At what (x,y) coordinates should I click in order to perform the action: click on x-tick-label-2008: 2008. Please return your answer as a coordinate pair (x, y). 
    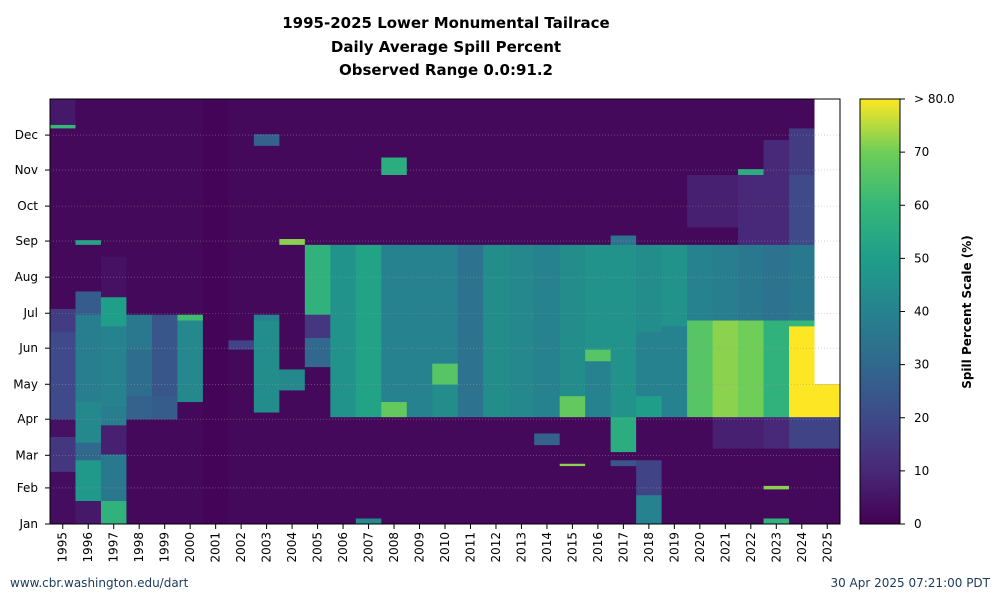
    Looking at the image, I should click on (394, 547).